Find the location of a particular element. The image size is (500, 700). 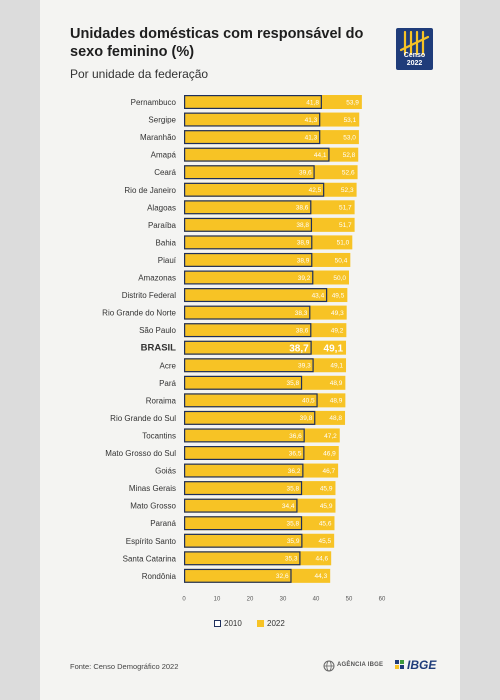

data-label-2010: 43,4 is located at coordinates (318, 295).